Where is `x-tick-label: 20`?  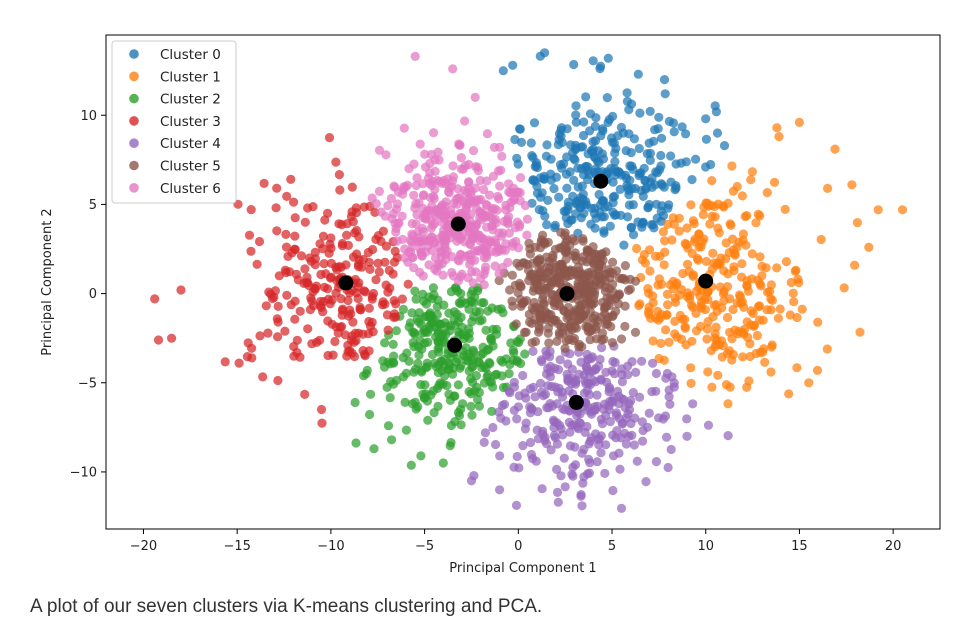
x-tick-label: 20 is located at coordinates (893, 546).